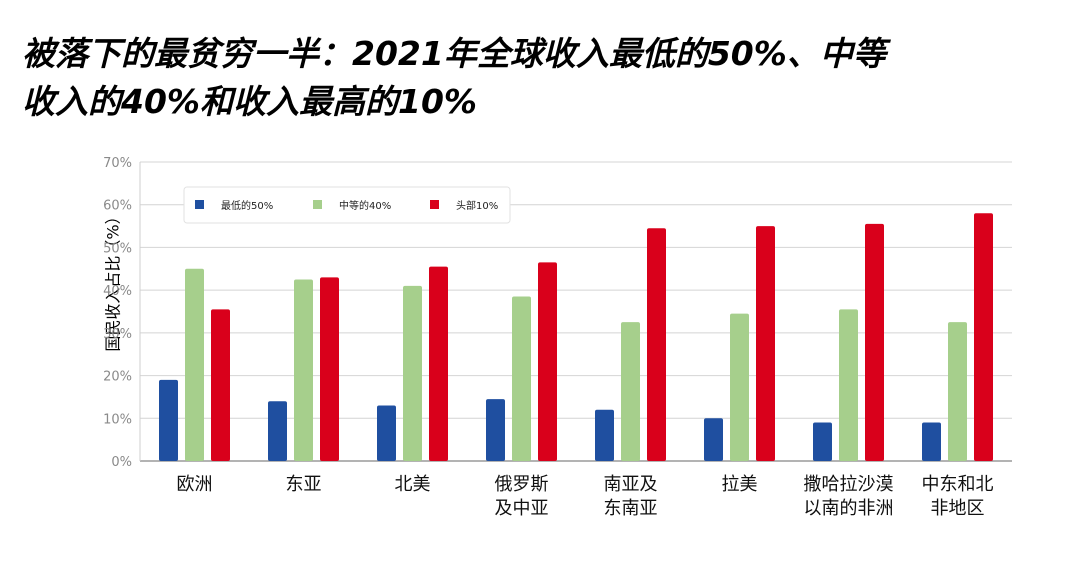 The image size is (1080, 577). I want to click on x-tick-label: 北美, so click(413, 484).